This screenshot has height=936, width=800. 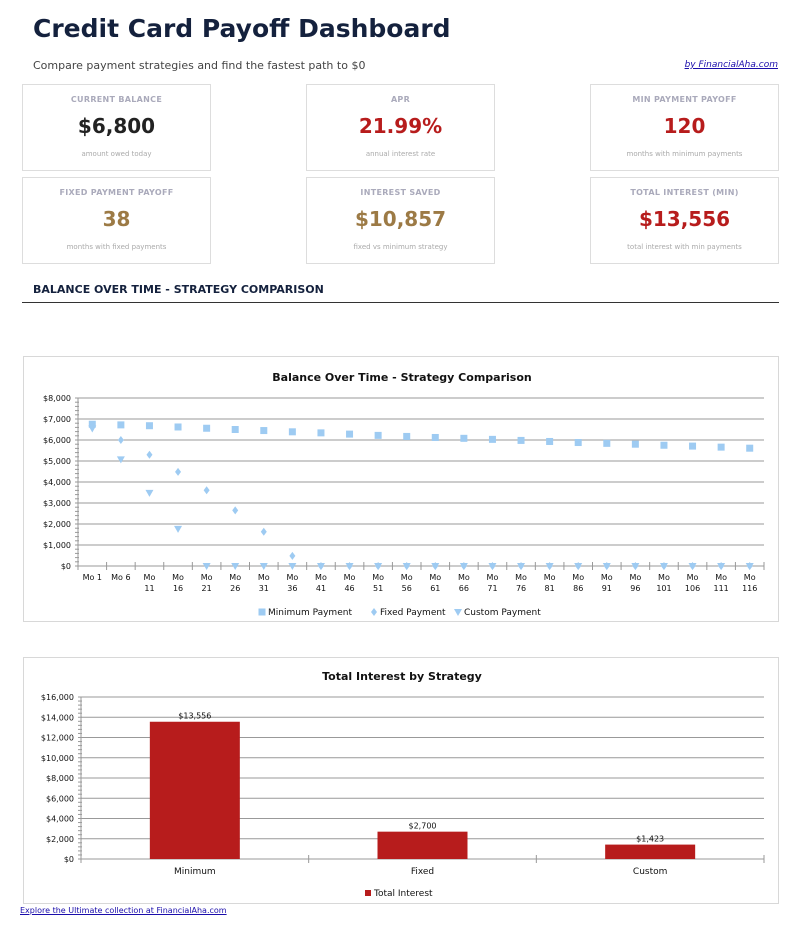 What do you see at coordinates (57, 697) in the screenshot?
I see `y-tick-label: $16,000` at bounding box center [57, 697].